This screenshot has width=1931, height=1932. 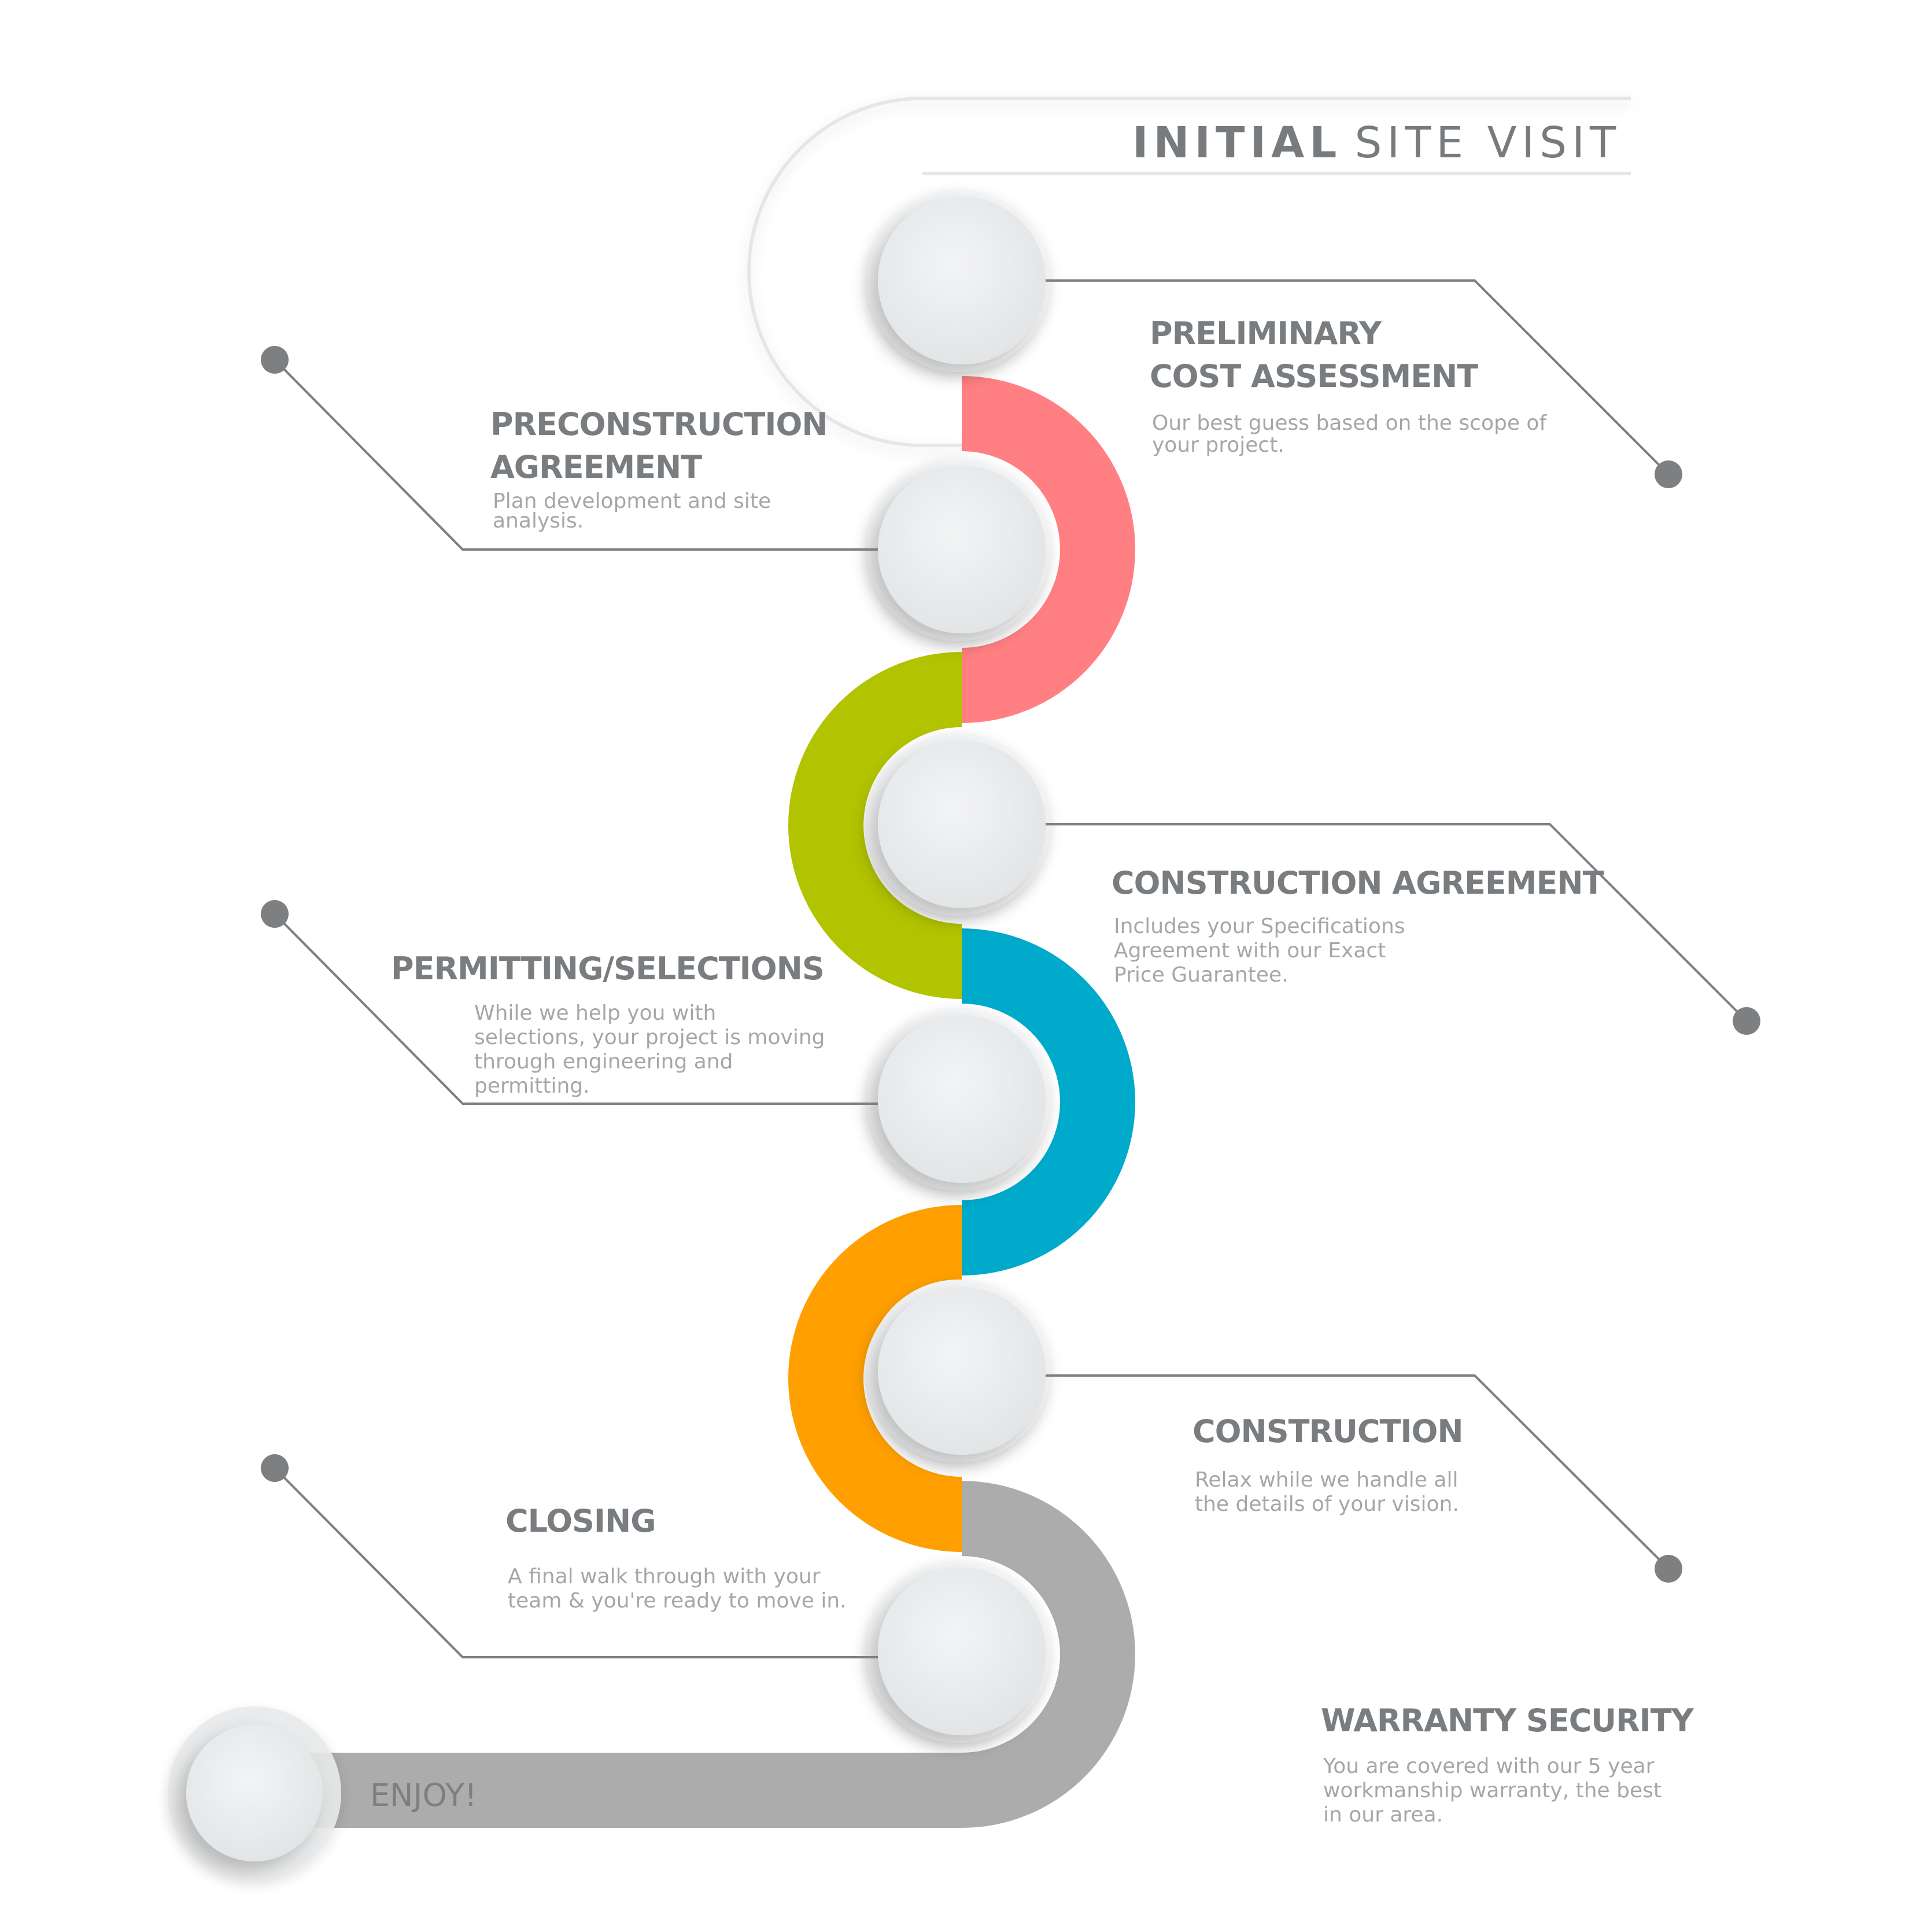 I want to click on segment-2-arc, so click(x=875, y=825).